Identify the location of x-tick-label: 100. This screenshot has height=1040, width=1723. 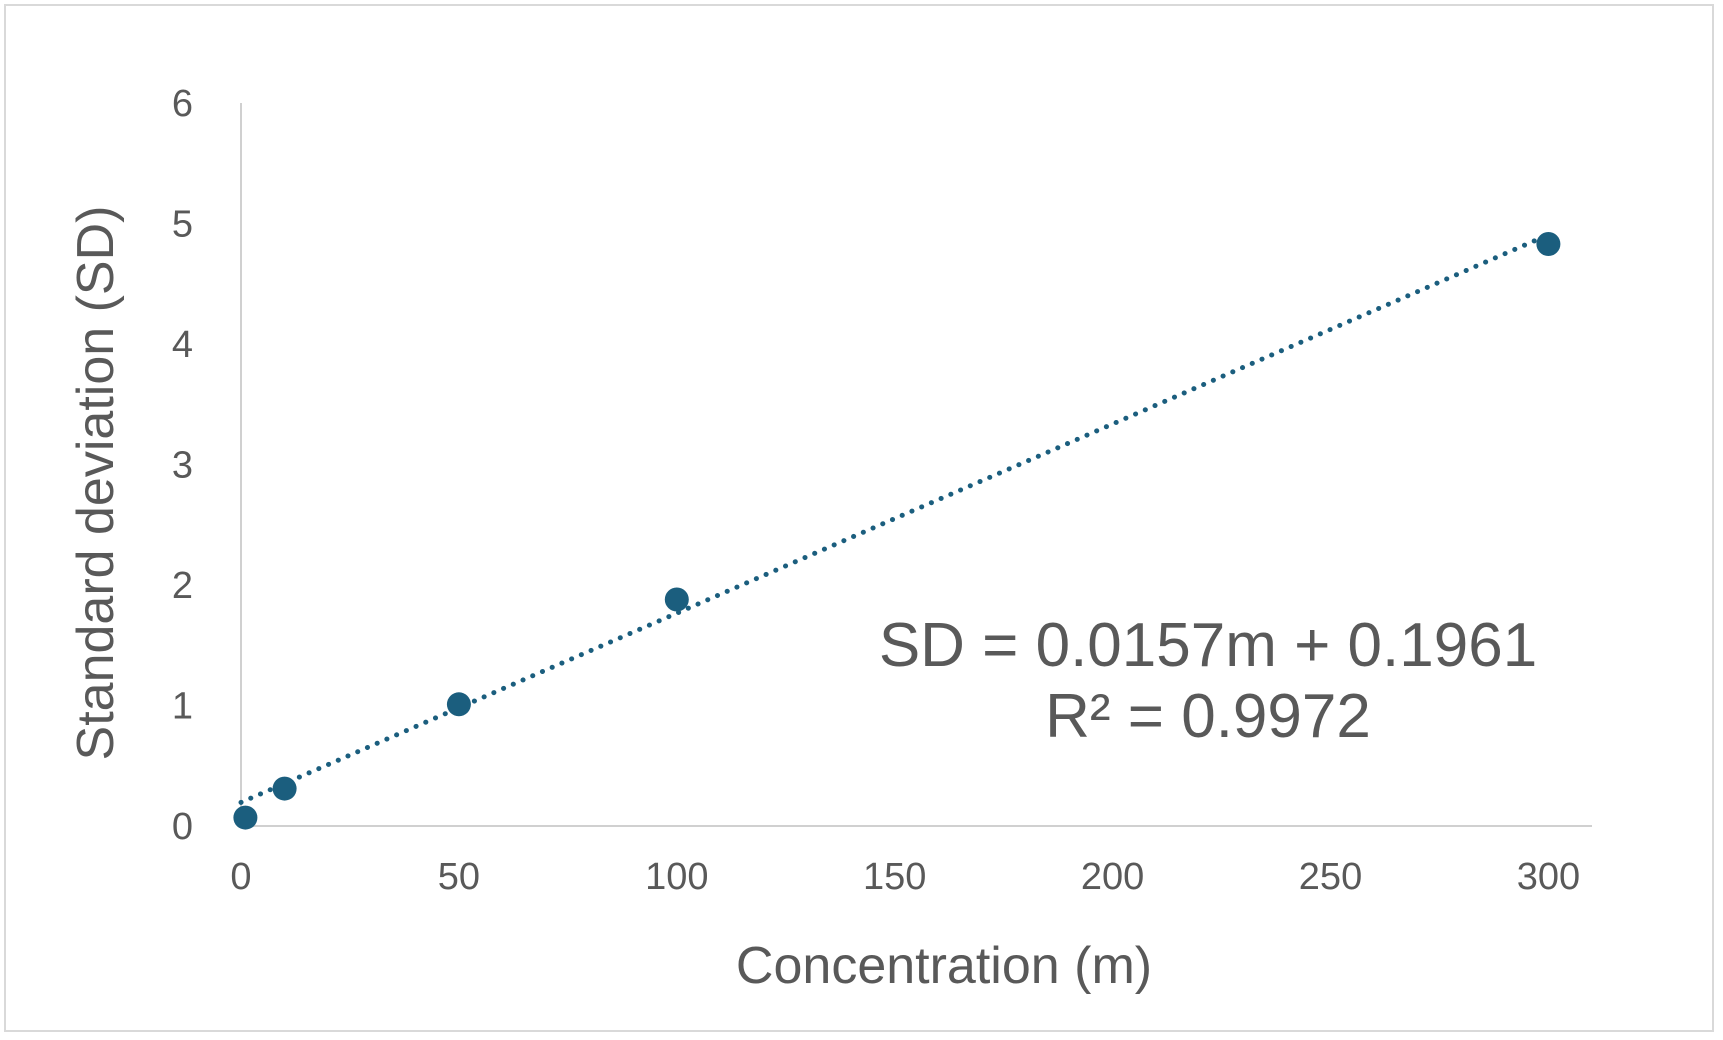
(676, 877).